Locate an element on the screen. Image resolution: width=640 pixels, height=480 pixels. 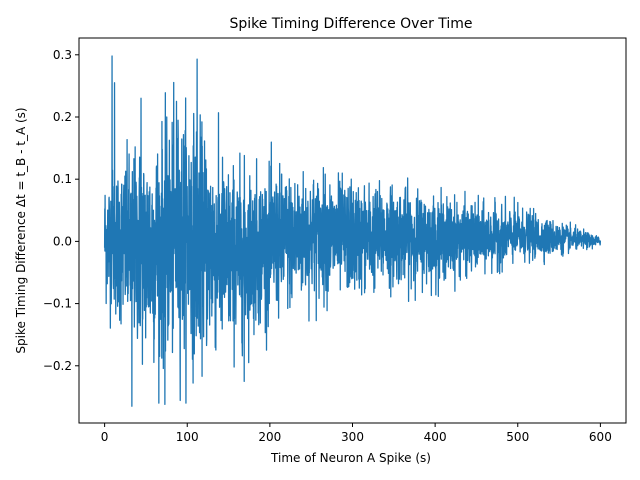
x-tick-label: 300 is located at coordinates (352, 437).